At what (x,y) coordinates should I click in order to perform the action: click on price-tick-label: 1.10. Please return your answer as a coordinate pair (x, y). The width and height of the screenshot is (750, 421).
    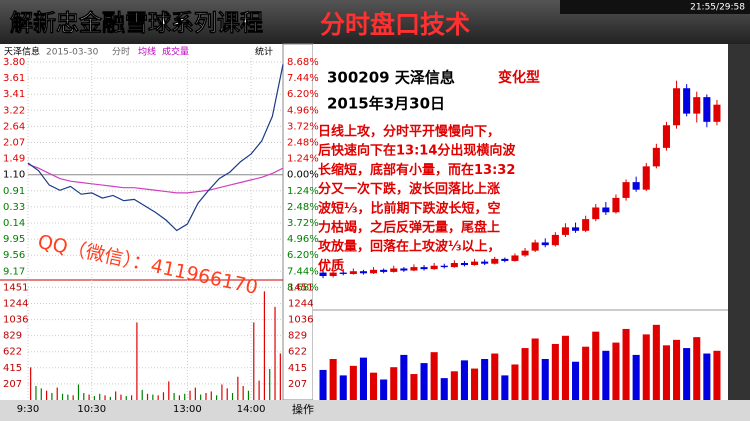
    Looking at the image, I should click on (14, 175).